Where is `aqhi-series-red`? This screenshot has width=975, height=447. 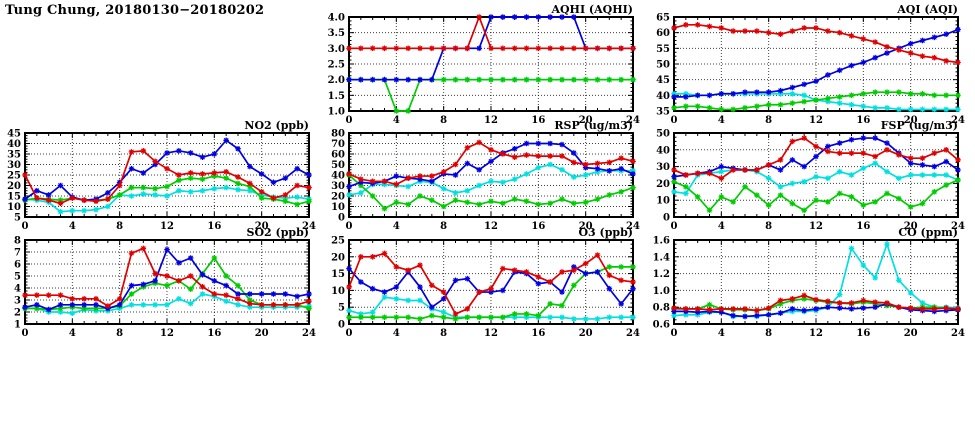 aqhi-series-red is located at coordinates (491, 33).